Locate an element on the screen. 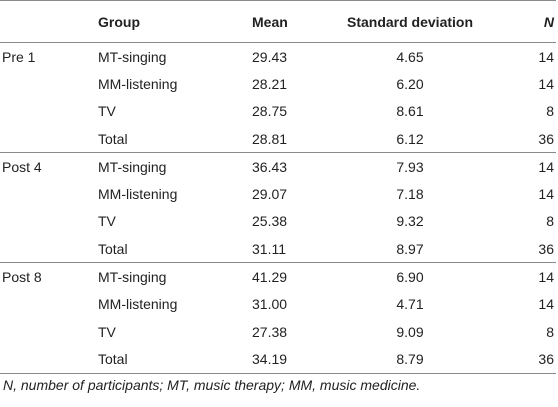  mean-cell: 41.29 is located at coordinates (288, 276).